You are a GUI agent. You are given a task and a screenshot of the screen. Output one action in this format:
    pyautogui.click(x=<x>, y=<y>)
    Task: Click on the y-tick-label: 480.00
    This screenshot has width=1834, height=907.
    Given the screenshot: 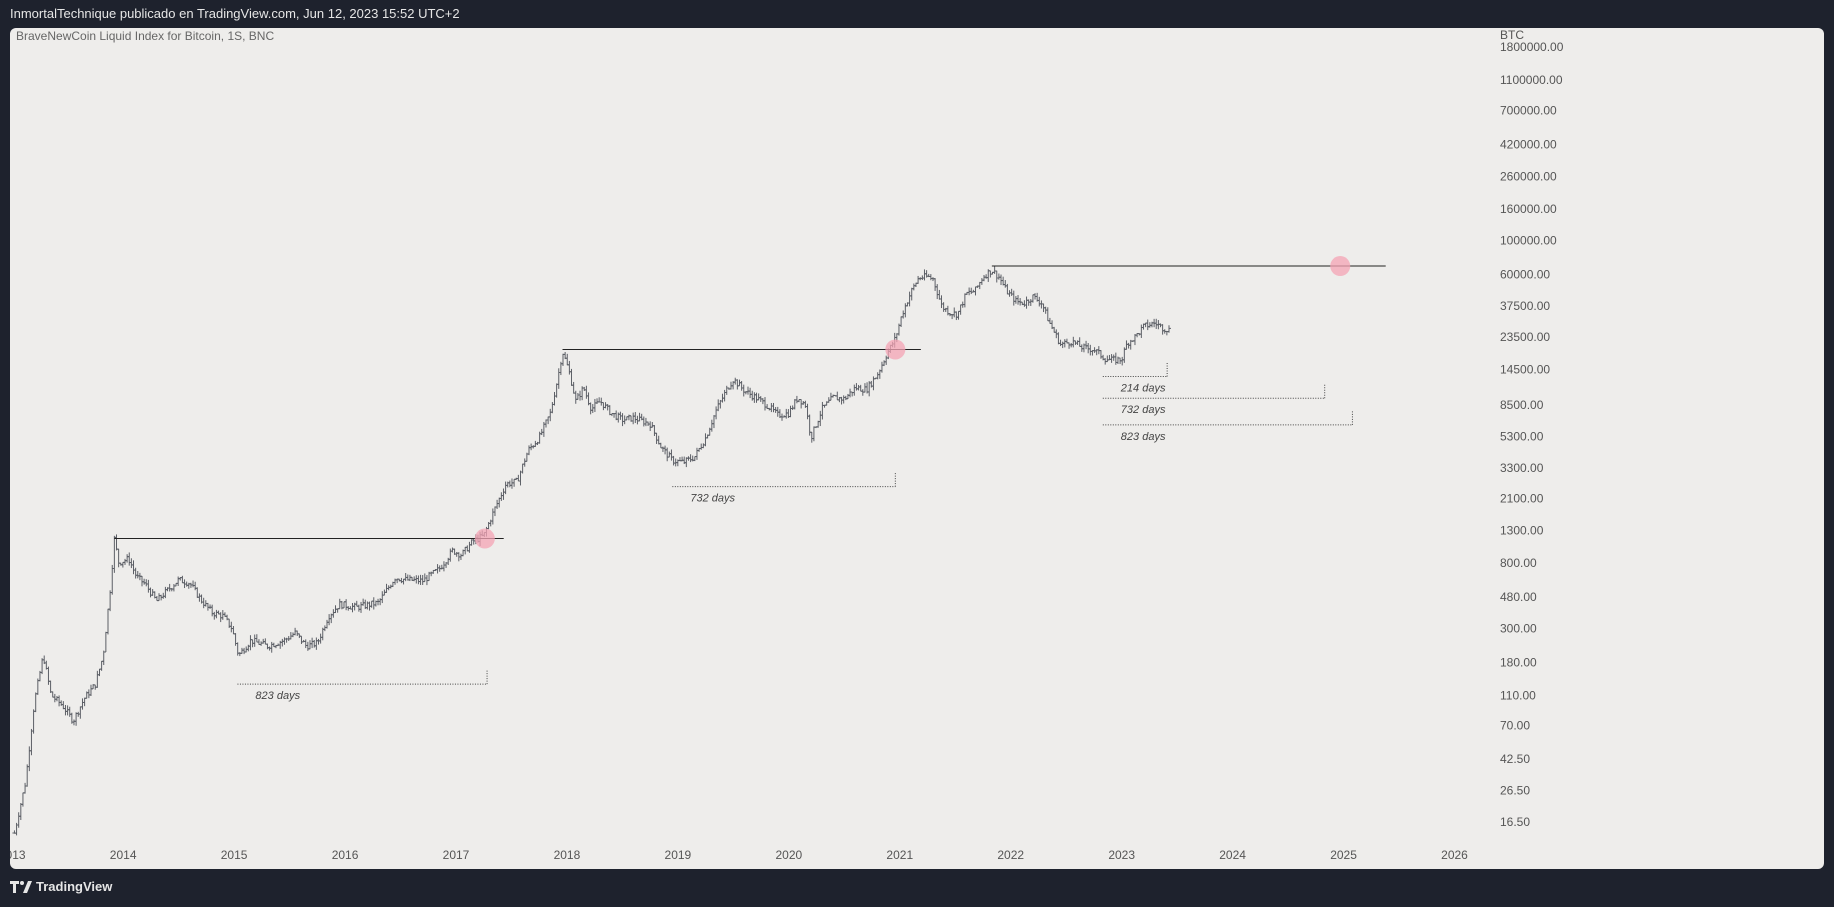 What is the action you would take?
    pyautogui.click(x=1518, y=597)
    